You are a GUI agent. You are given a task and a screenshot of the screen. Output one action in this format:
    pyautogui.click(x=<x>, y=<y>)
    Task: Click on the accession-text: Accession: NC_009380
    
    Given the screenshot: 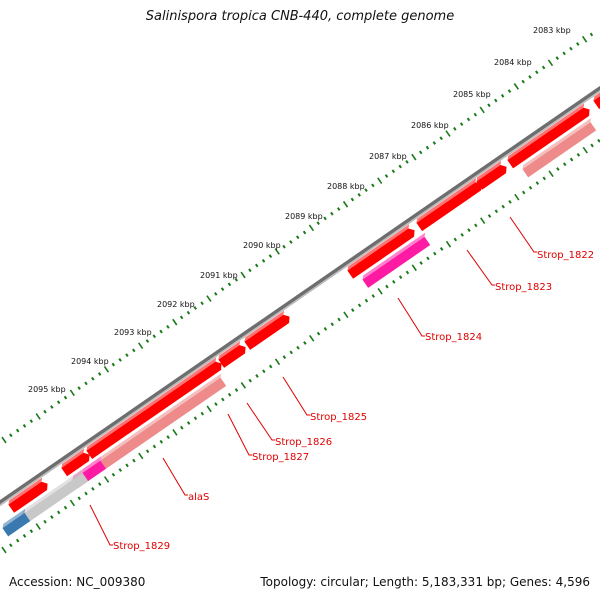 What is the action you would take?
    pyautogui.click(x=77, y=582)
    